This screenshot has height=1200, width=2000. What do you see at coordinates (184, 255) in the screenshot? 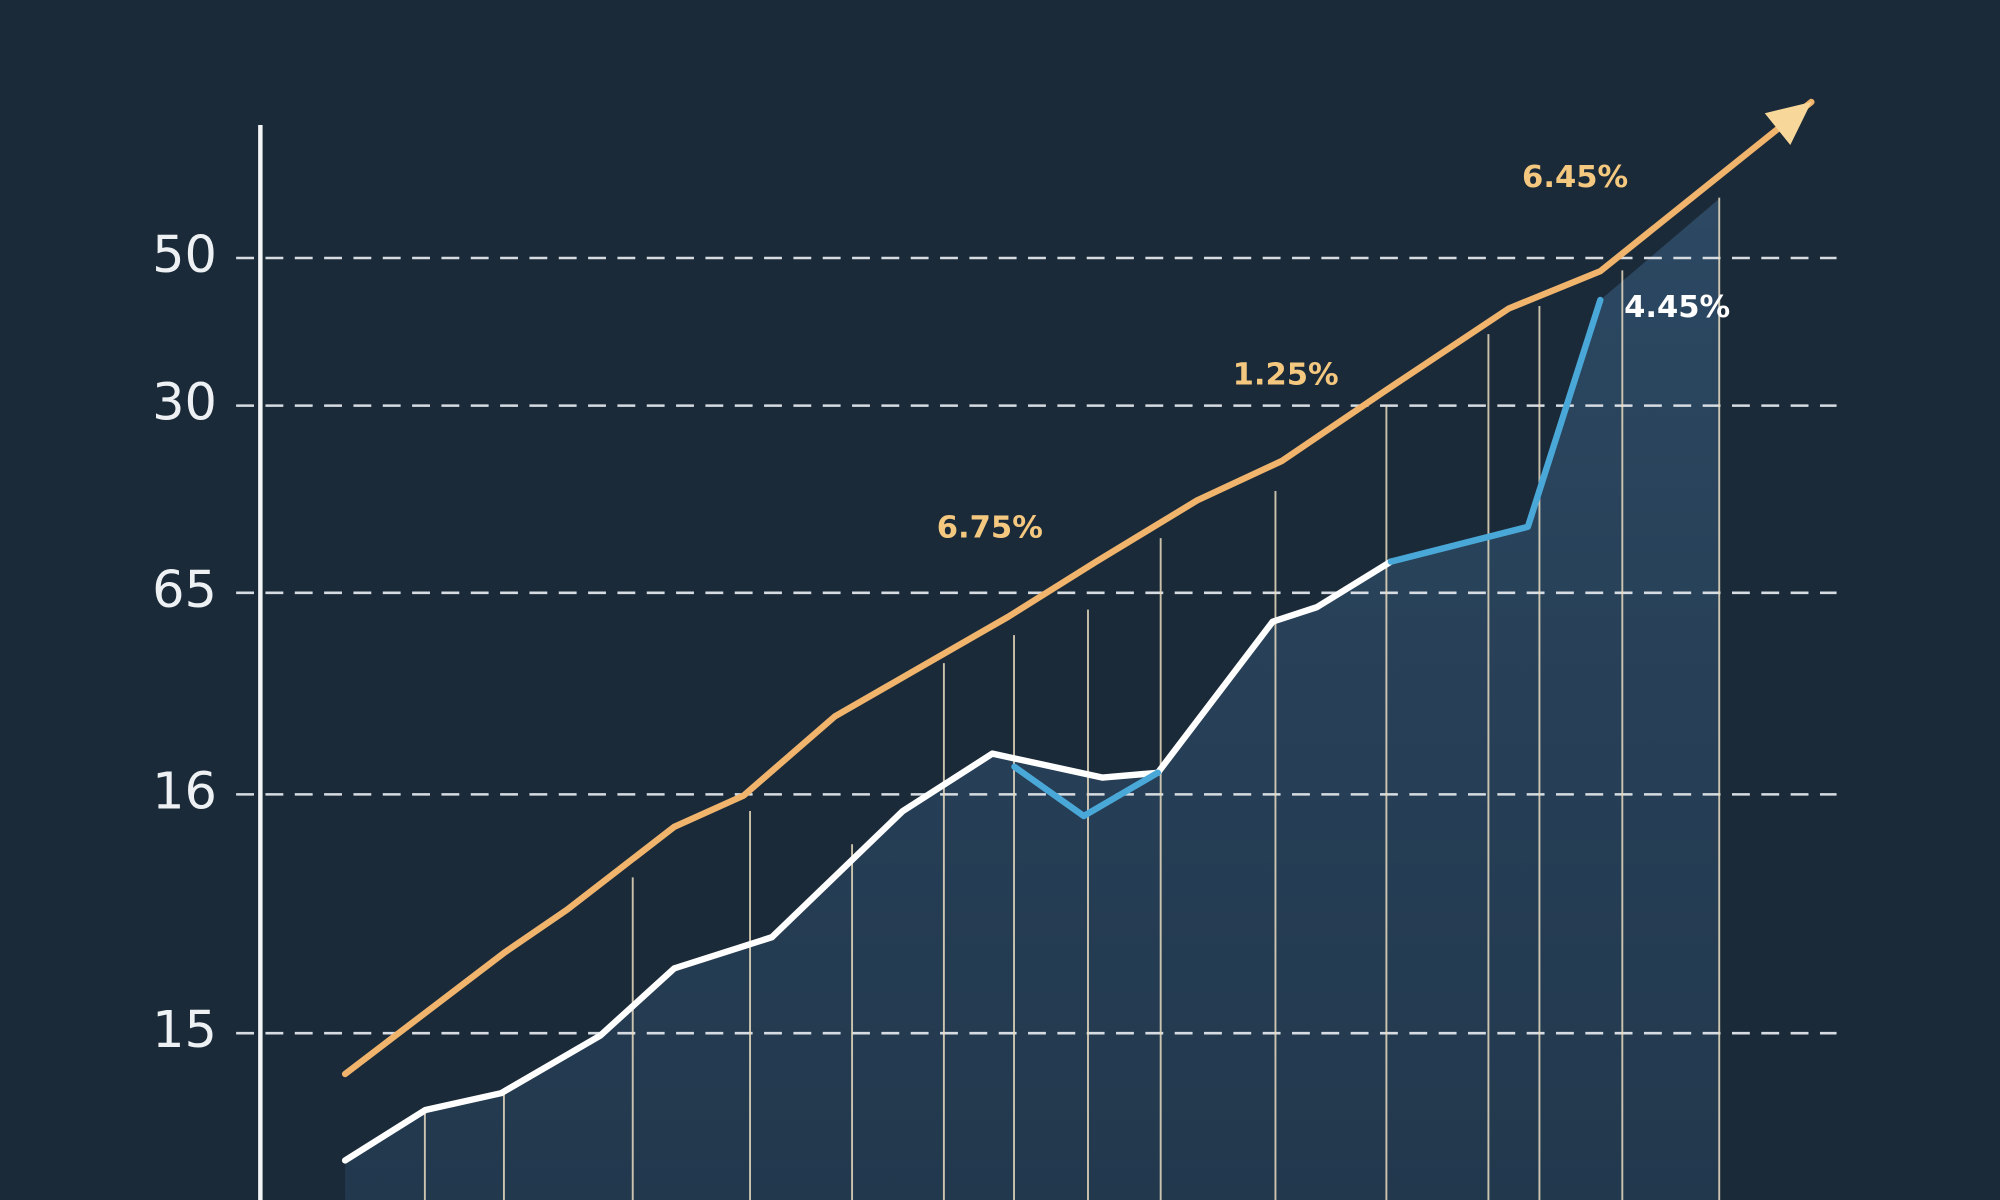
I see `y-tick-label: 50` at bounding box center [184, 255].